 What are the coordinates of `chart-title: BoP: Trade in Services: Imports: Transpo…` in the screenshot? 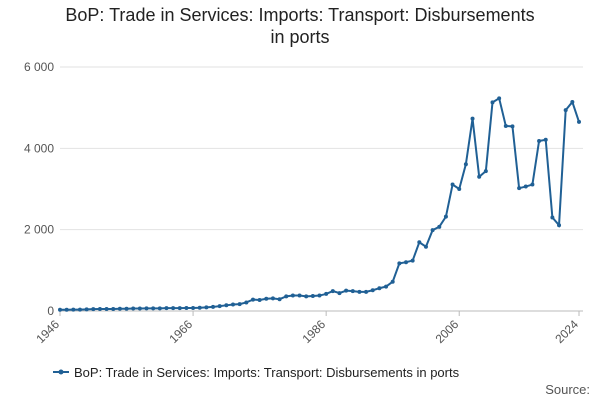 It's located at (300, 26).